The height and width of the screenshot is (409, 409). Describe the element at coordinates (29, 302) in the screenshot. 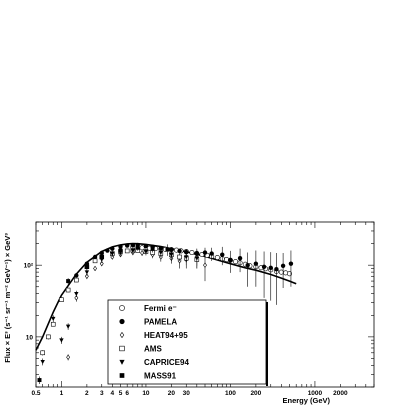

I see `y-tick-labels: 10 10²` at that location.